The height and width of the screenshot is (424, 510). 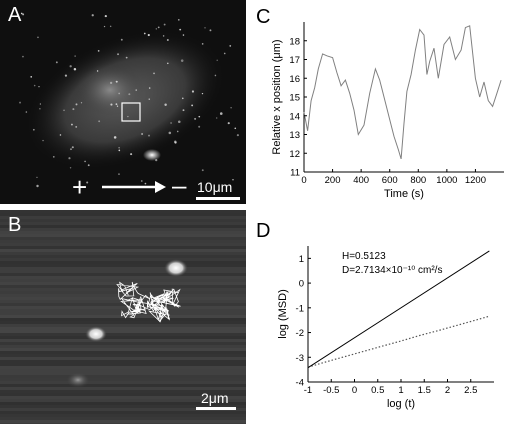 I want to click on y-tick-label: -3, so click(x=300, y=358).